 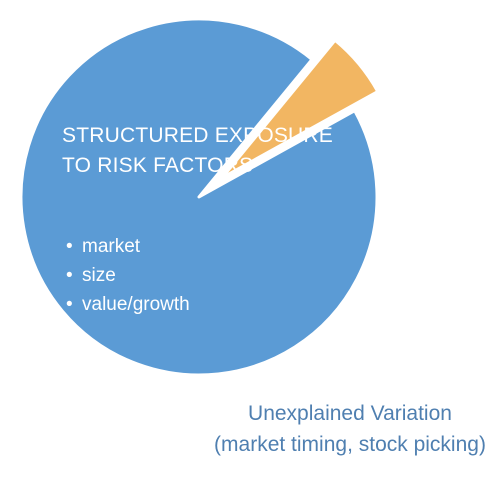 I want to click on main-slice-label: STRUCTURED EXPOSURE TO RISK FACTORS, so click(x=197, y=151).